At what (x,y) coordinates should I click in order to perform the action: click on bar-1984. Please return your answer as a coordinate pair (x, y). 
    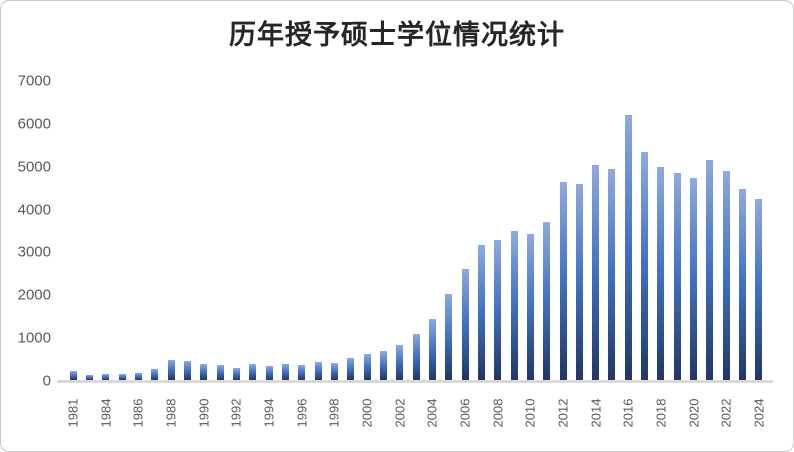
    Looking at the image, I should click on (106, 377).